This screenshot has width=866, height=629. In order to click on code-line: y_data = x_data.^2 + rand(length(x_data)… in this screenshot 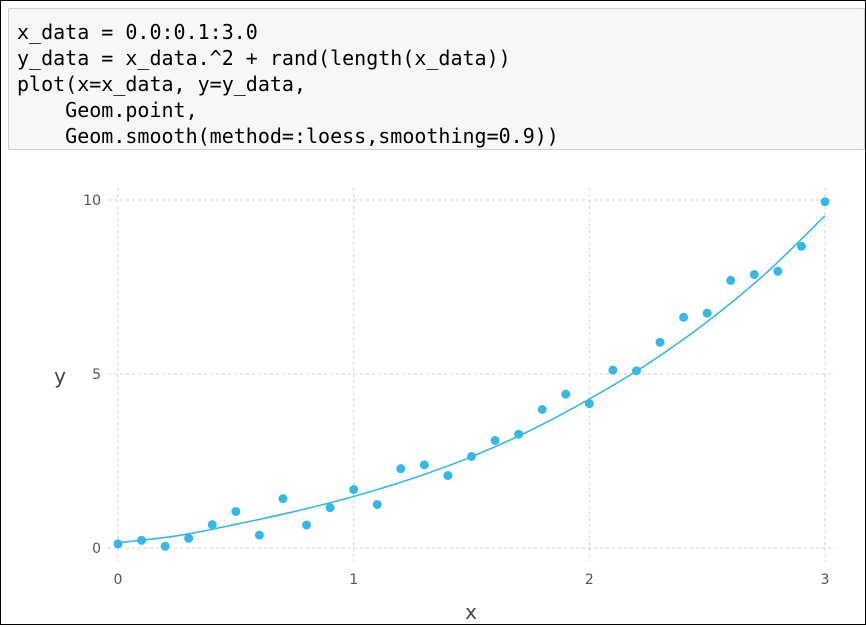, I will do `click(264, 58)`.